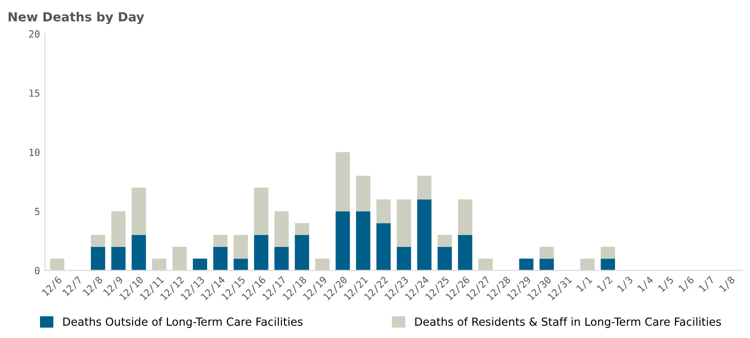  I want to click on x-tick-label: 1/4, so click(645, 284).